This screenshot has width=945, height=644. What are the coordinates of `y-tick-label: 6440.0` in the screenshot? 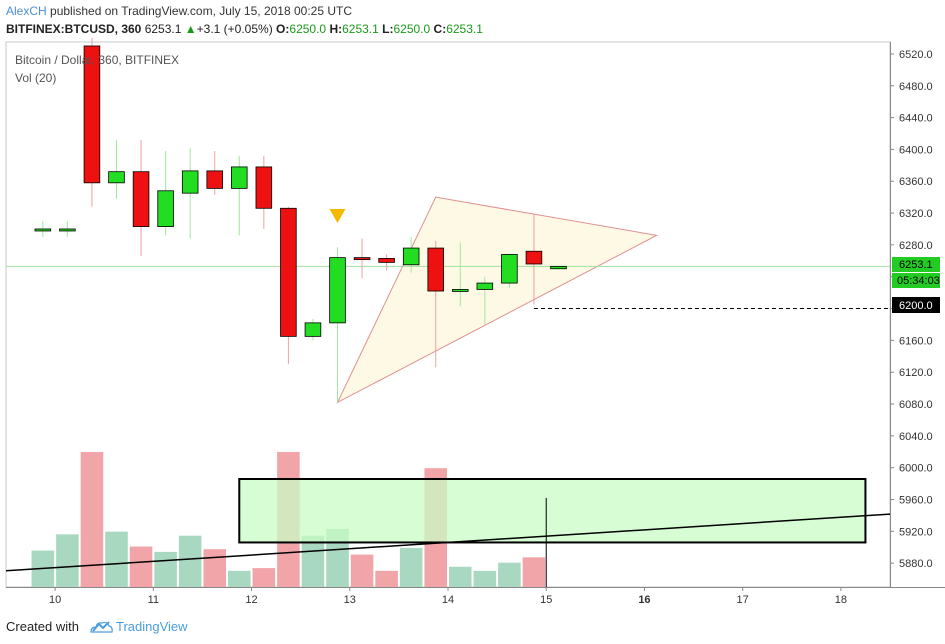 It's located at (916, 119).